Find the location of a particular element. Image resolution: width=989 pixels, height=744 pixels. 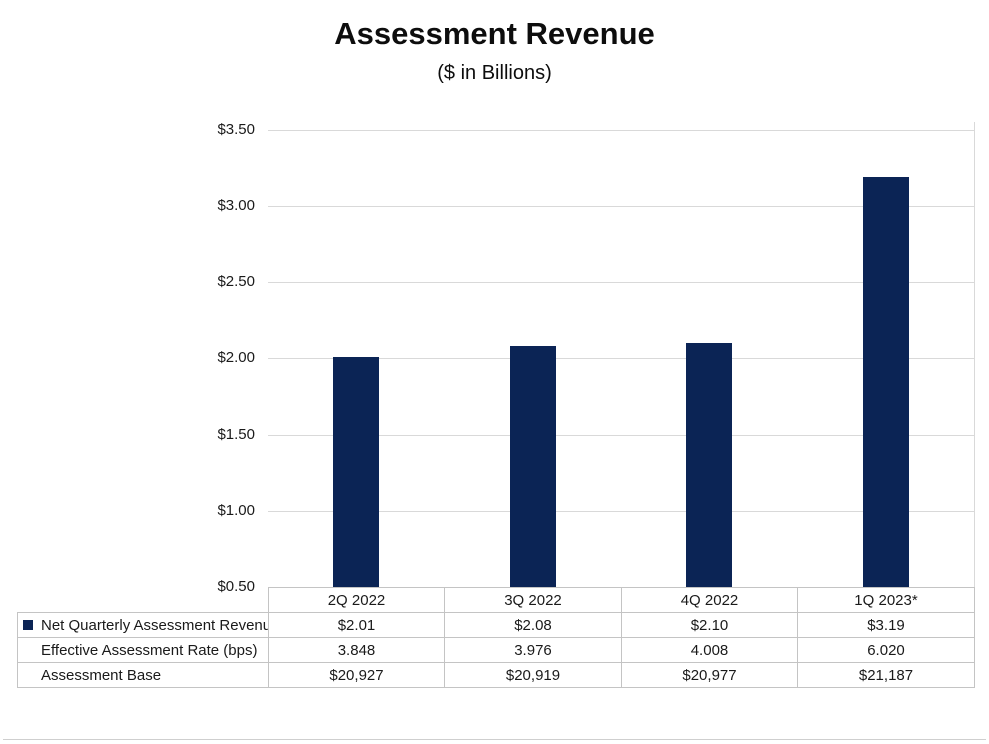

gridline-2.50 is located at coordinates (621, 283).